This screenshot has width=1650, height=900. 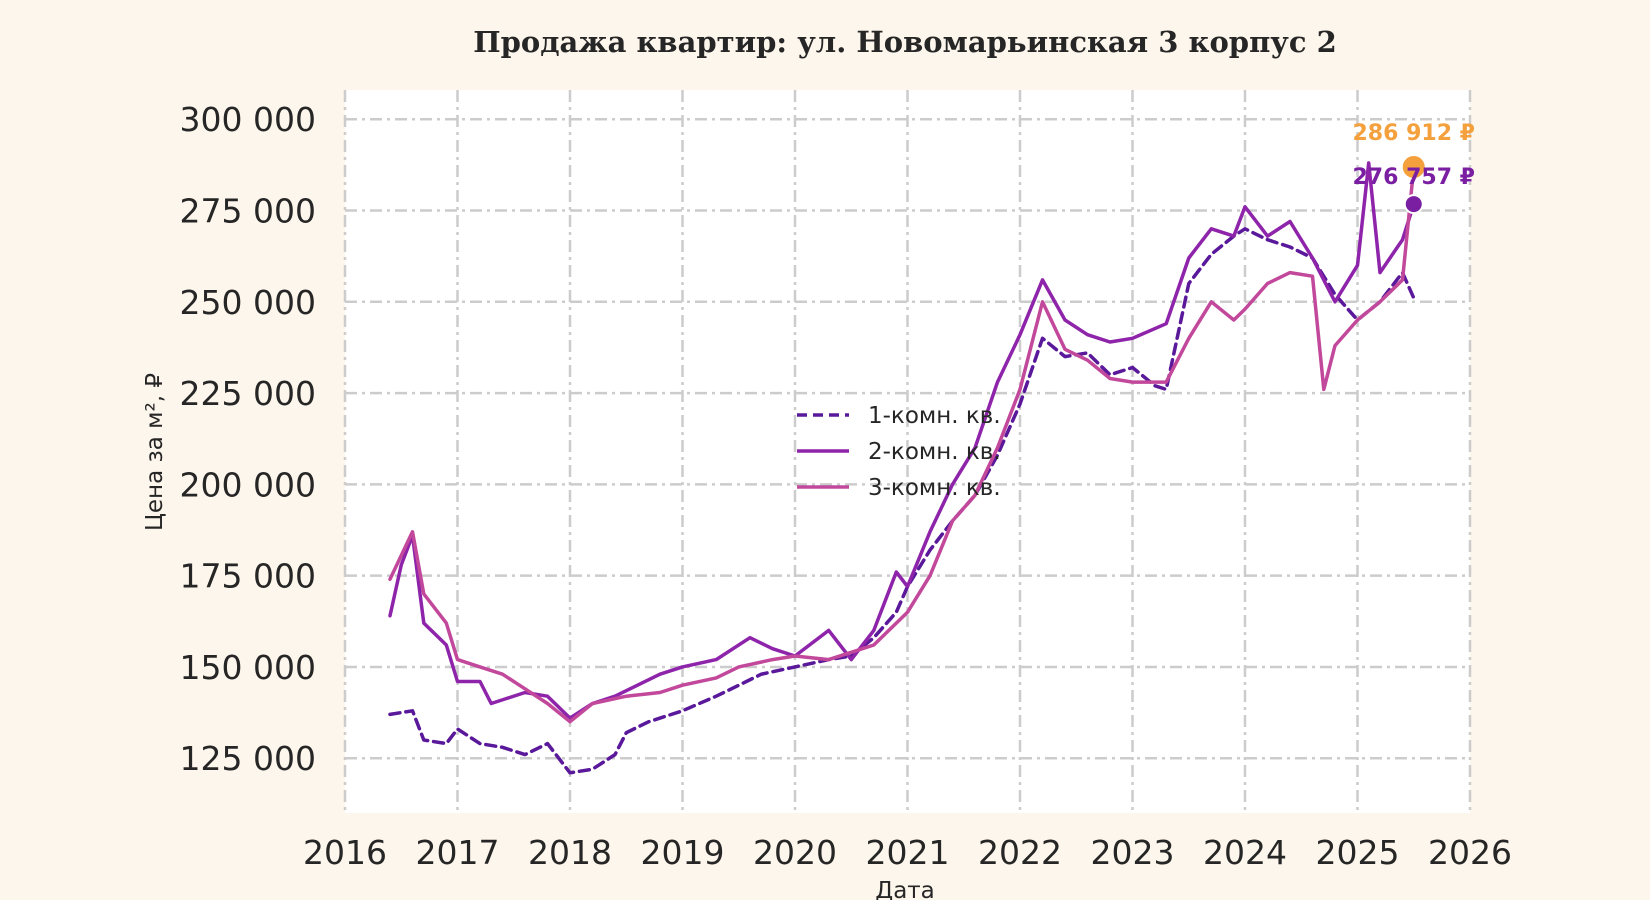 I want to click on y-tick-label: 250 000, so click(x=248, y=302).